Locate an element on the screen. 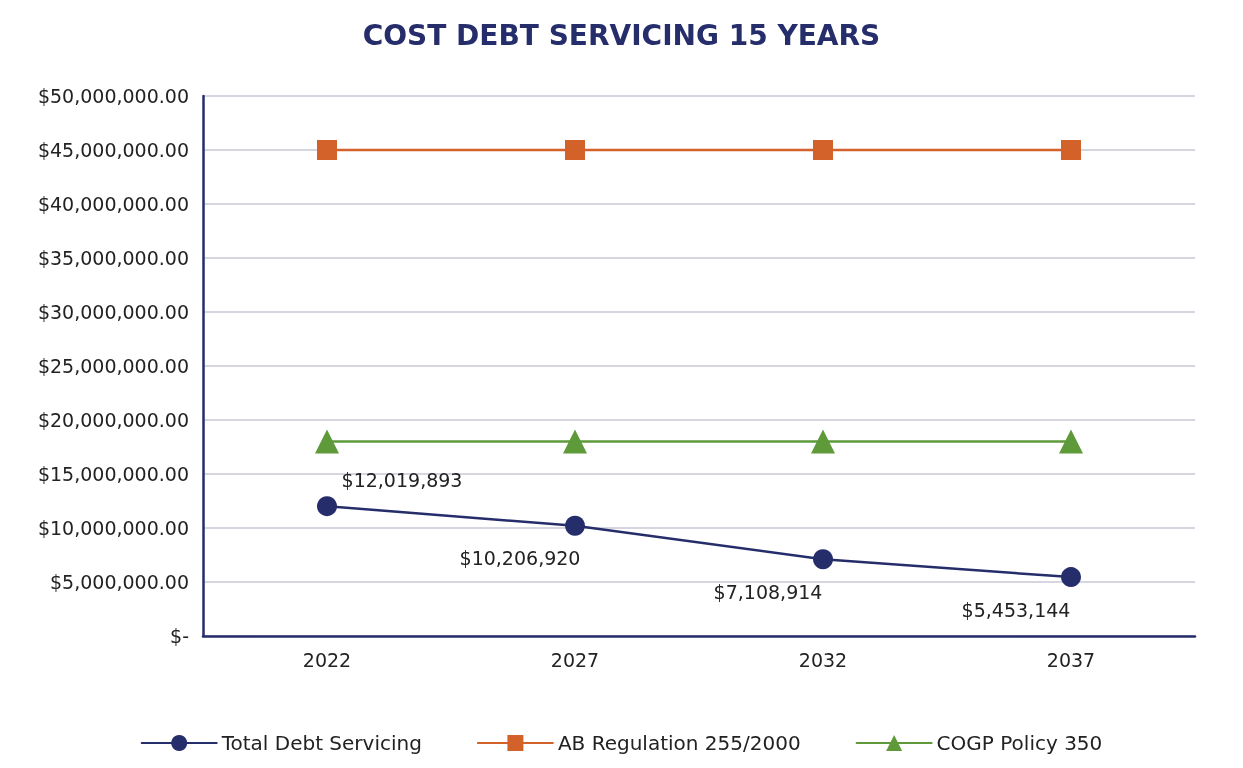  chart-title: COST DEBT SERVICING 15 YEARS is located at coordinates (621, 35).